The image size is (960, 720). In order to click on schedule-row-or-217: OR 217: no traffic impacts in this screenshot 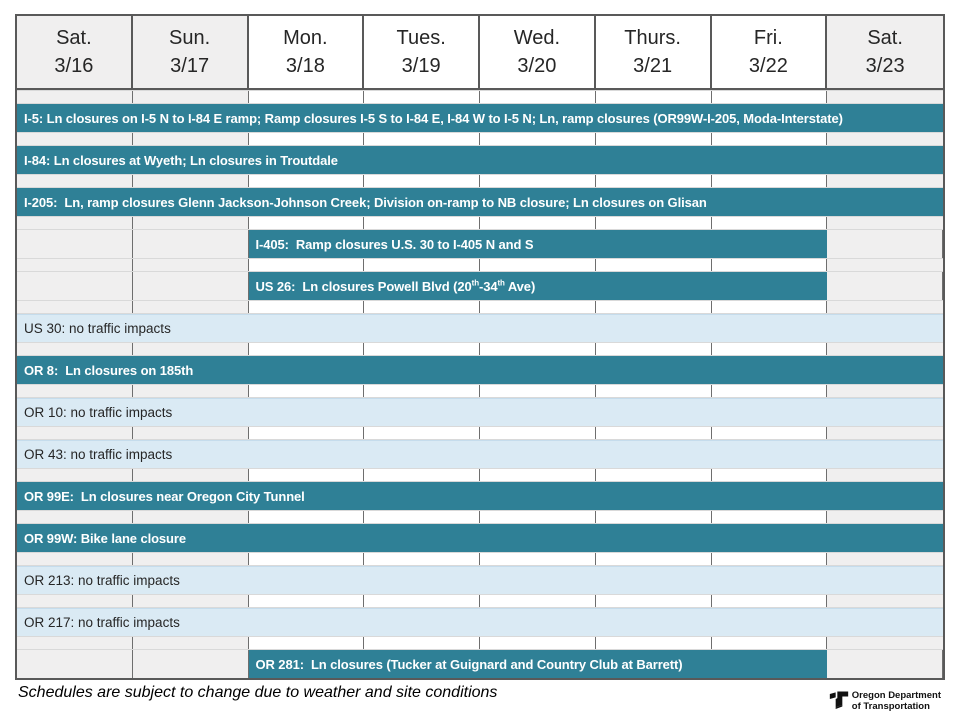, I will do `click(480, 622)`.